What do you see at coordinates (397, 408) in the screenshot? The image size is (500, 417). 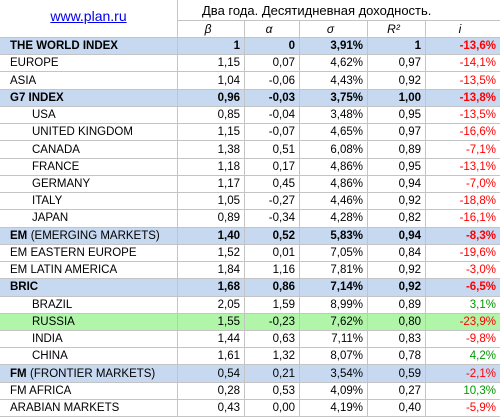 I see `r2-value: 0,40` at bounding box center [397, 408].